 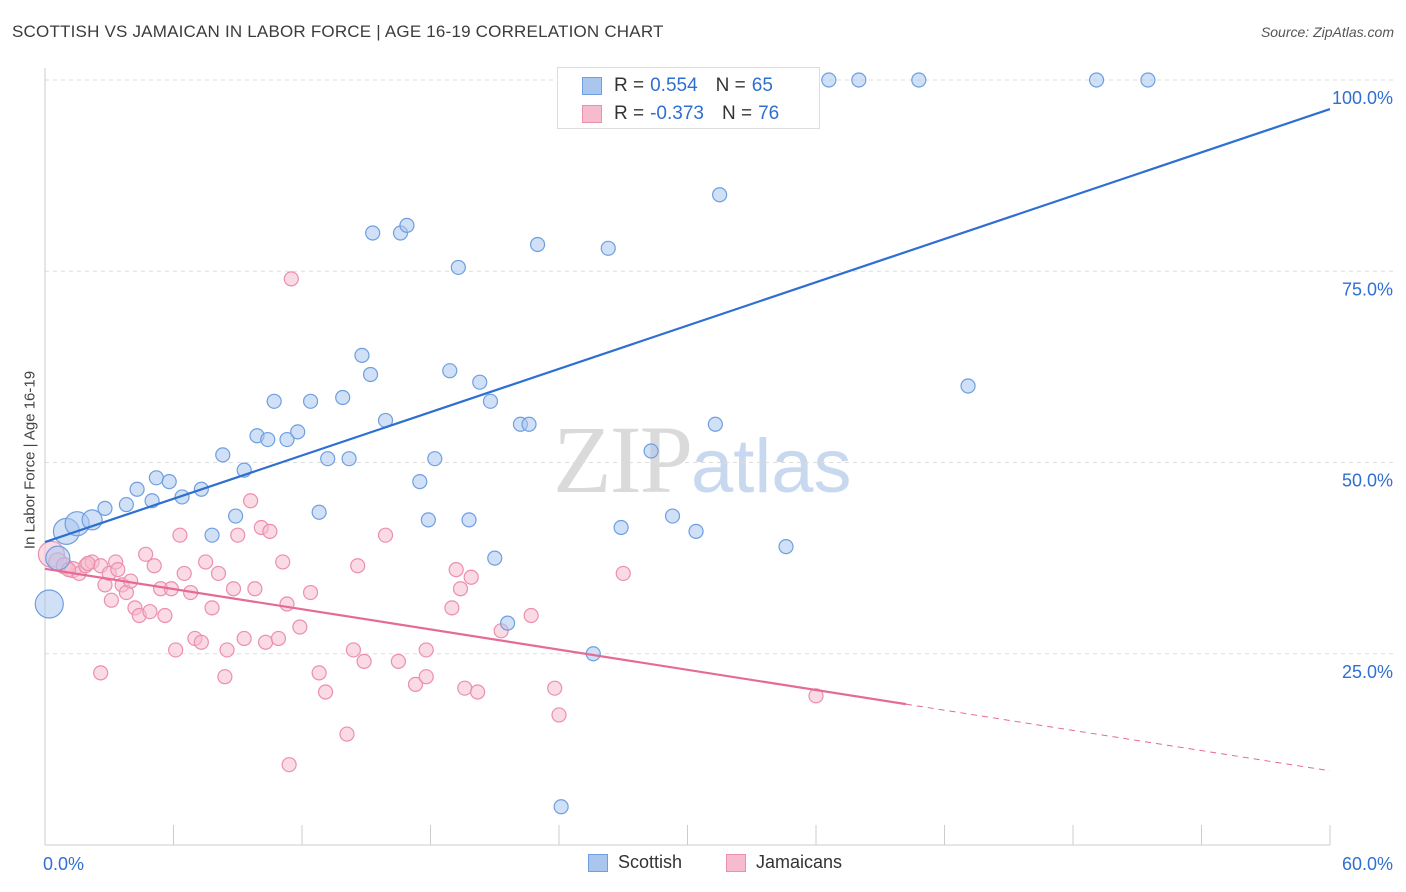 I want to click on x-tick-label: 0.0%, so click(x=63, y=864).